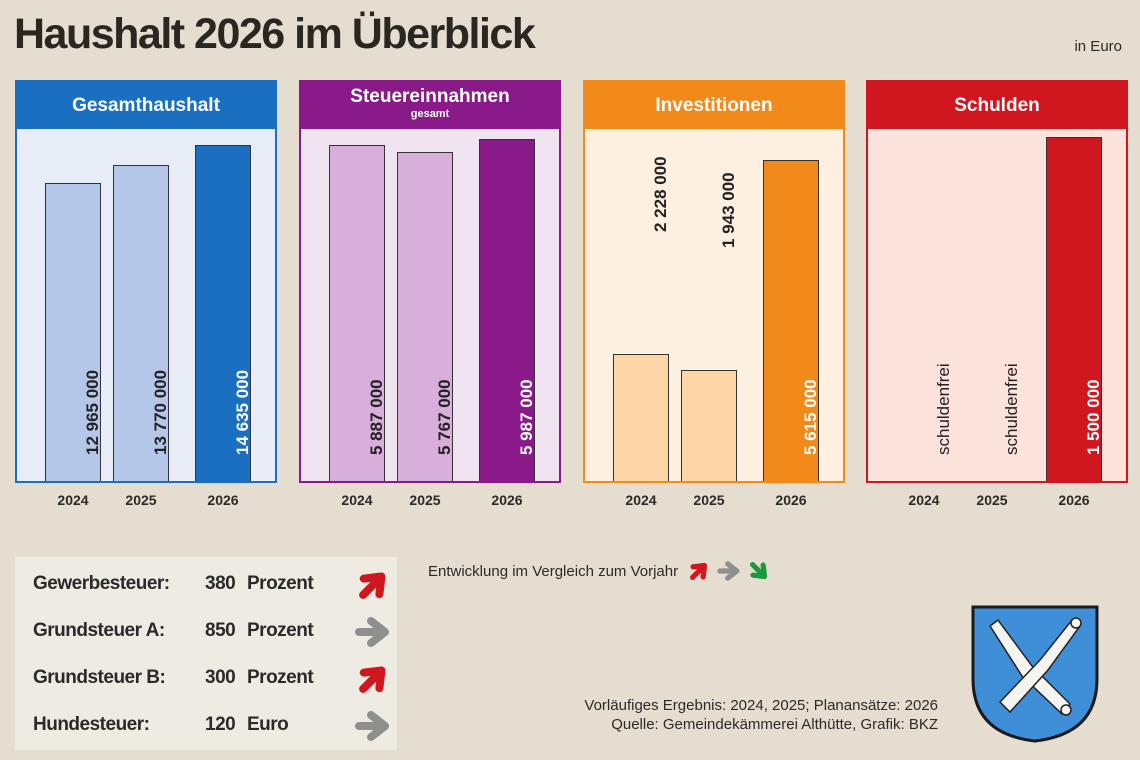 Image resolution: width=1140 pixels, height=760 pixels. What do you see at coordinates (376, 417) in the screenshot?
I see `value-label: 5 887 000` at bounding box center [376, 417].